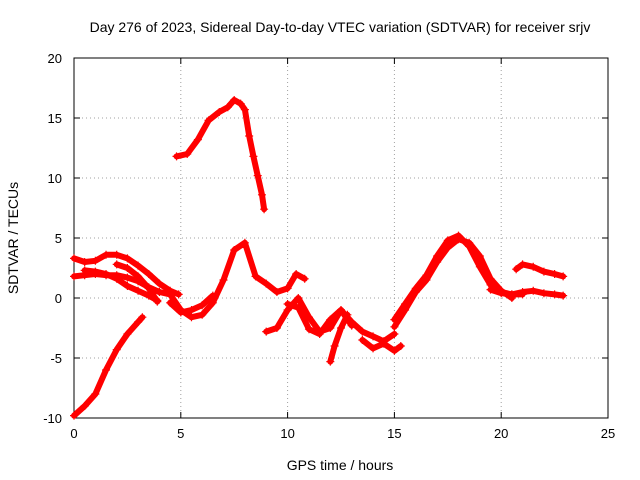 This screenshot has width=640, height=480. Describe the element at coordinates (13, 238) in the screenshot. I see `y-axis-title: SDTVAR / TECUs` at that location.